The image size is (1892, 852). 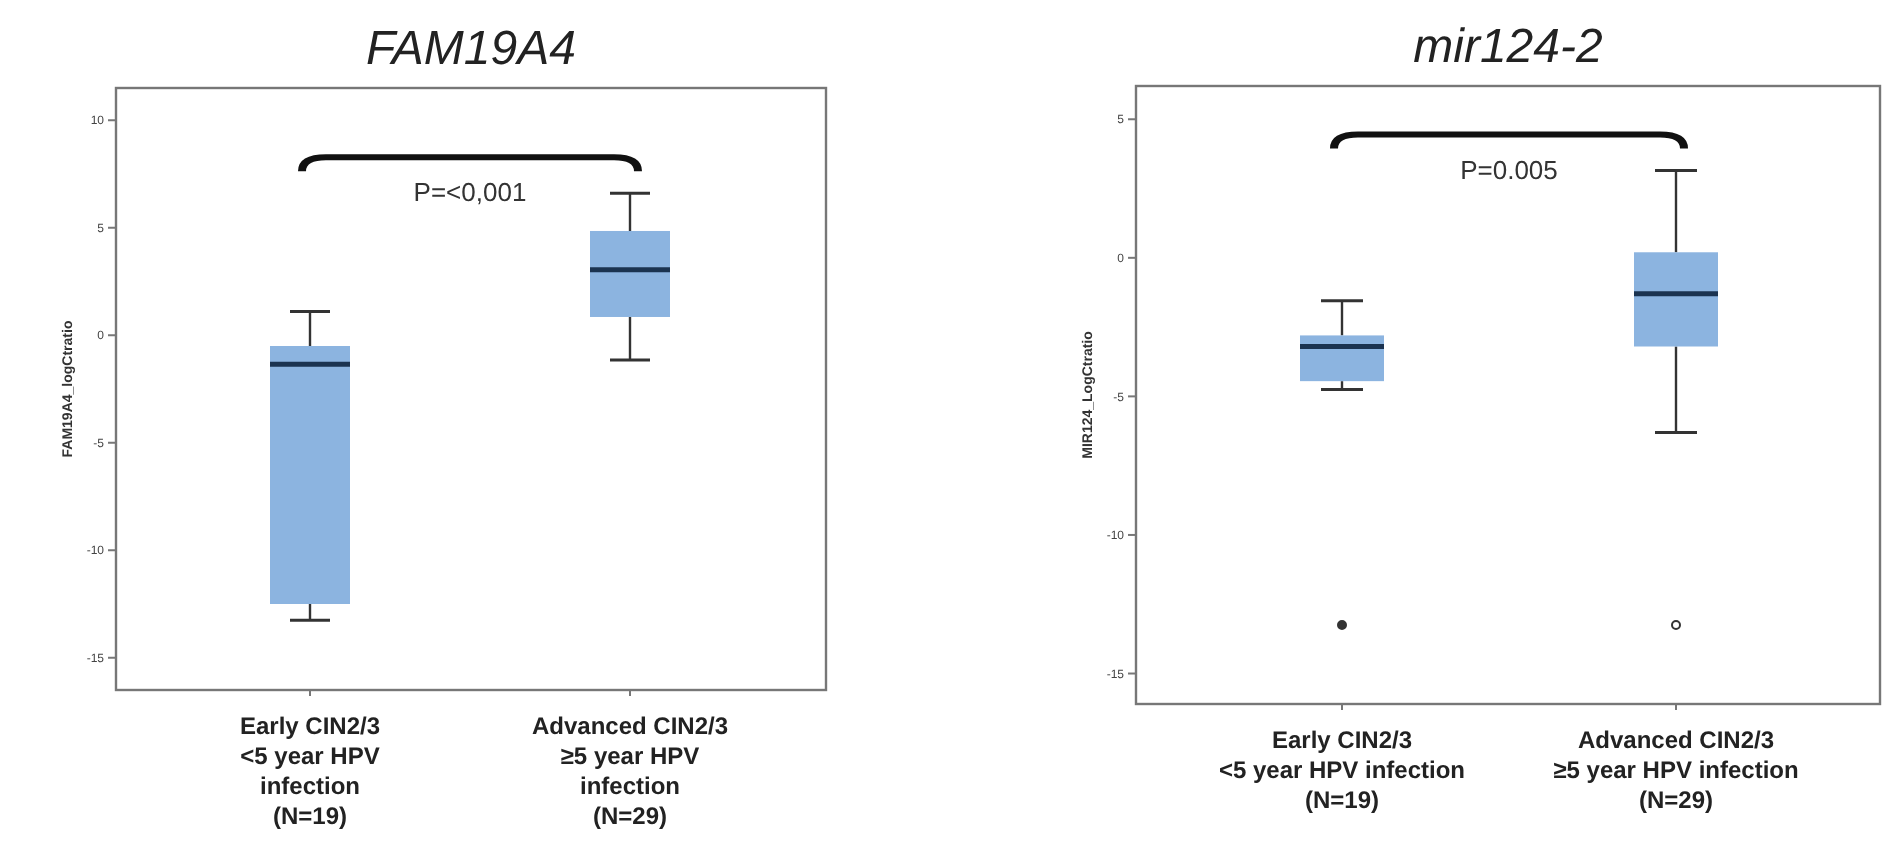 What do you see at coordinates (470, 192) in the screenshot?
I see `annotation: P=<0,001` at bounding box center [470, 192].